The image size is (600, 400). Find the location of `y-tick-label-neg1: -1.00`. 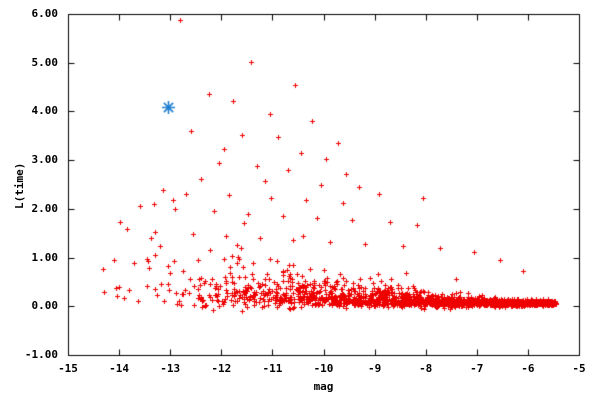

y-tick-label-neg1: -1.00 is located at coordinates (41, 354).